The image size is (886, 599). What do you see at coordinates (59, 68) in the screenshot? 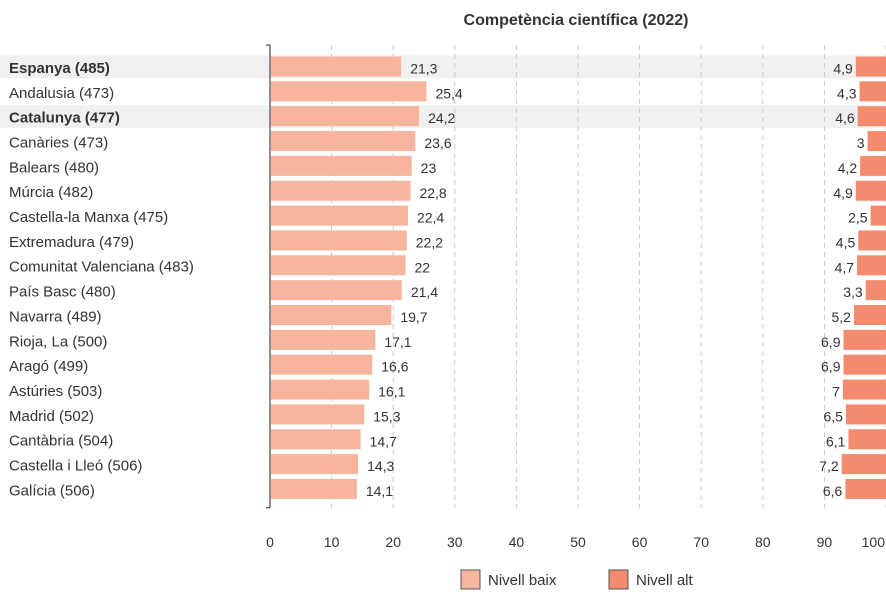
I see `row-label-espanya-485: Espanya (485)` at bounding box center [59, 68].